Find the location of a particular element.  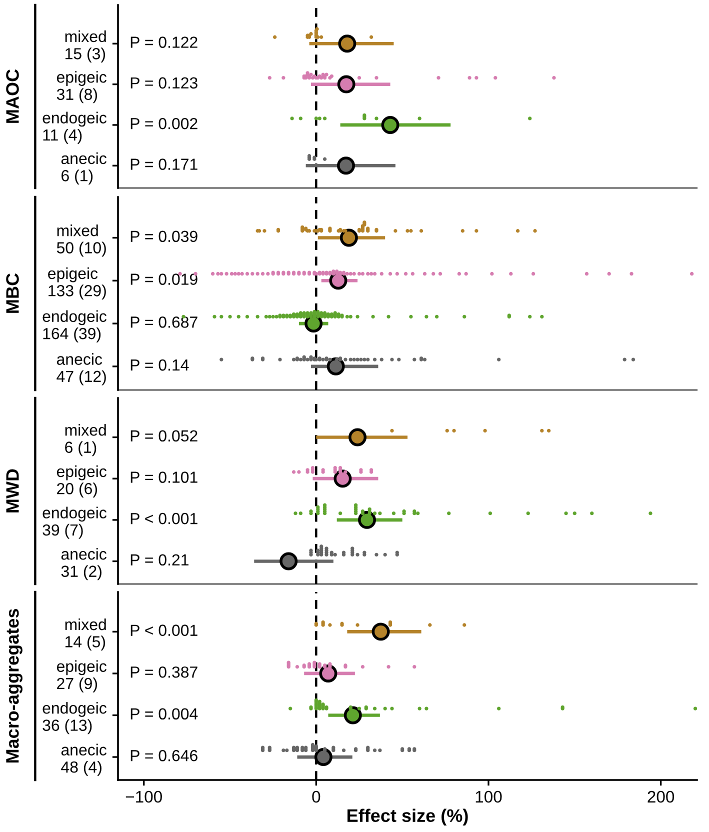

annotation: P = 0.039 is located at coordinates (164, 236).